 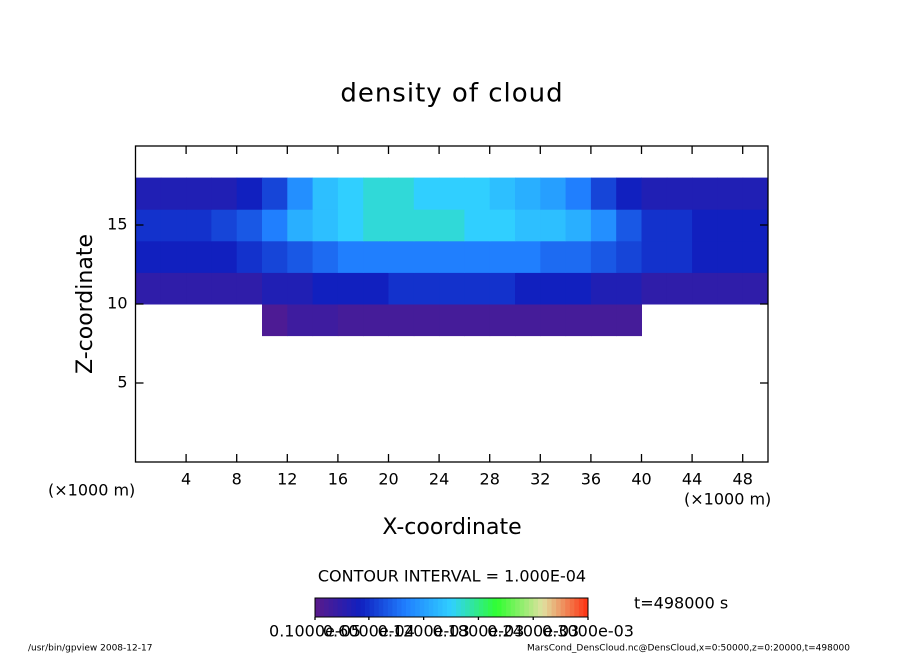 What do you see at coordinates (315, 631) in the screenshot?
I see `colorbar-tick-label: 0.1000e-05` at bounding box center [315, 631].